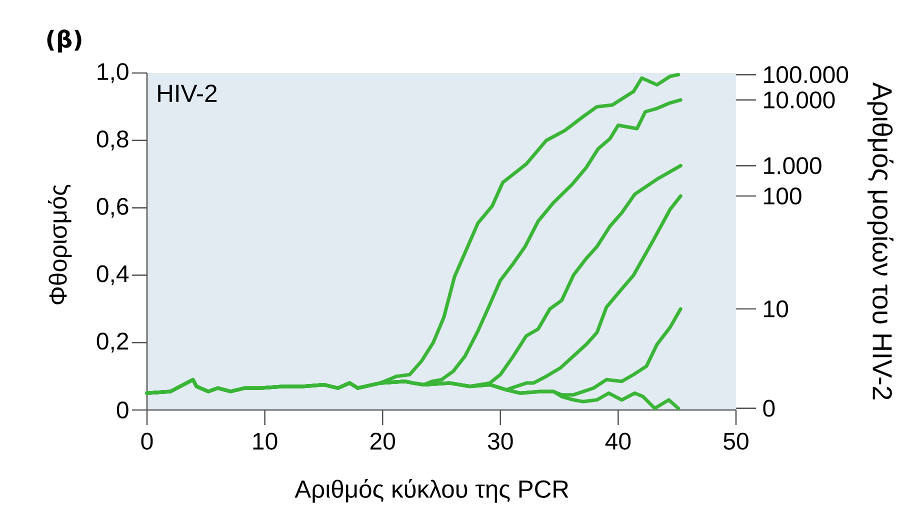 The height and width of the screenshot is (512, 897). Describe the element at coordinates (64, 41) in the screenshot. I see `chart-title: (β)` at that location.